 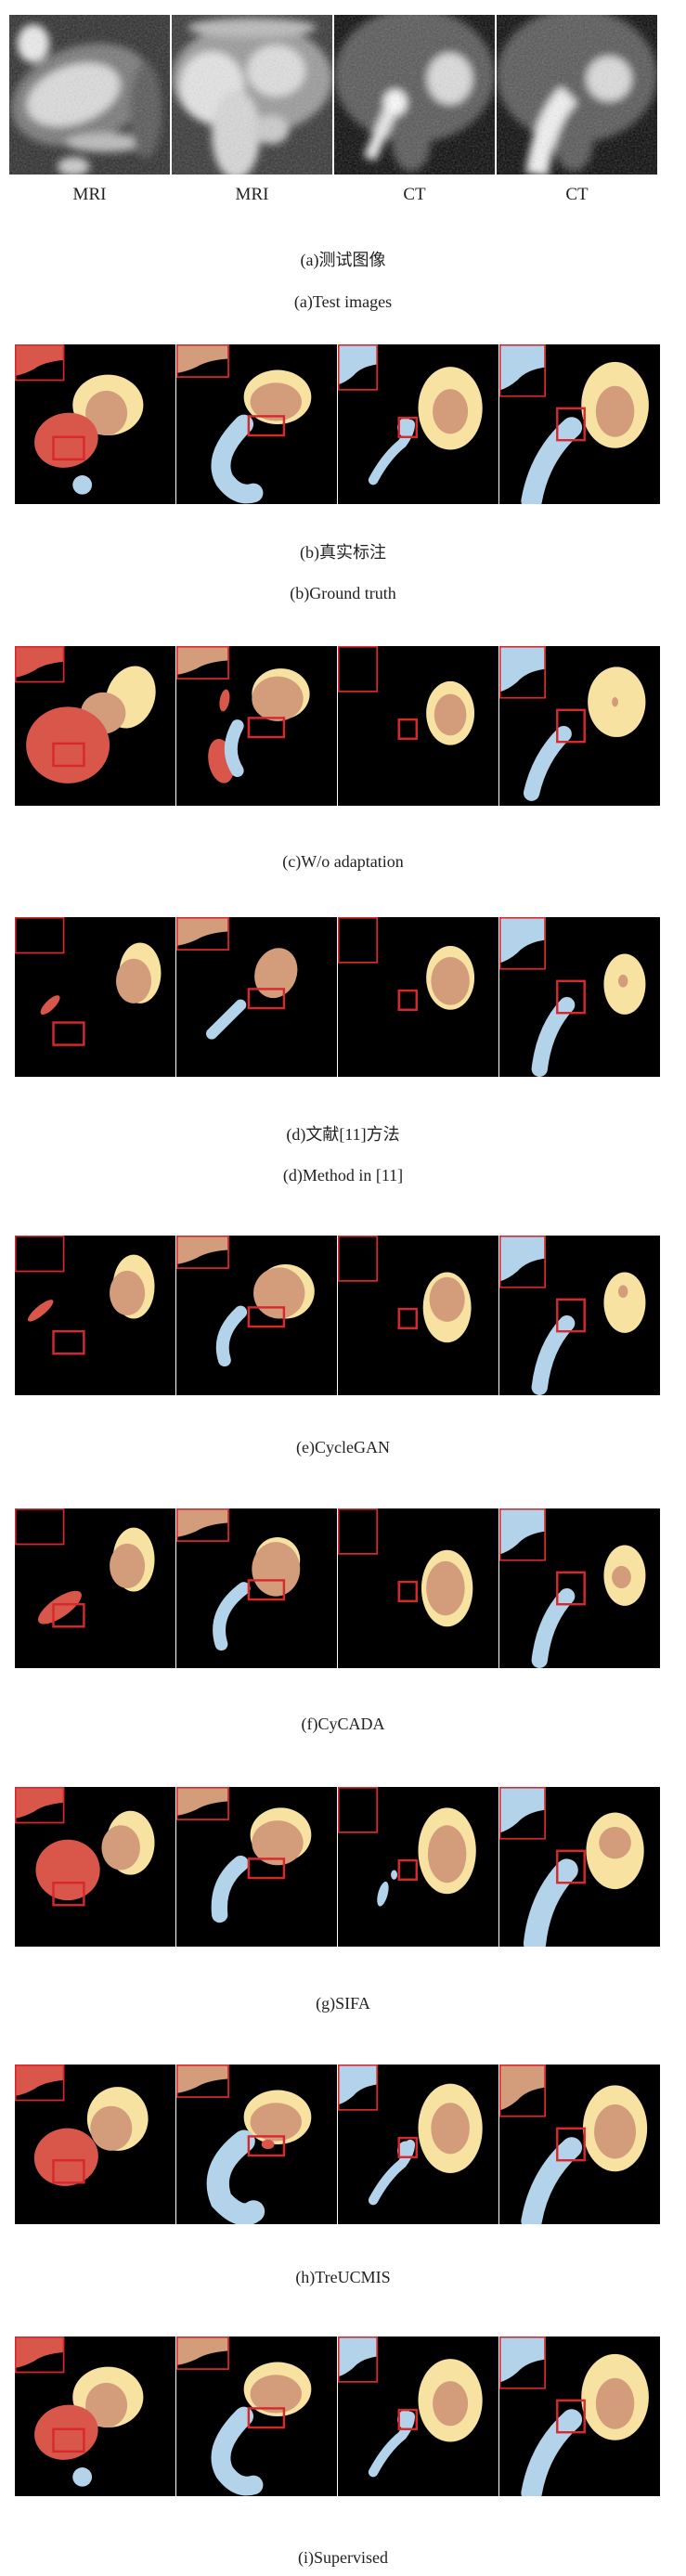 I want to click on caption-en: (f)CyCADA, so click(x=343, y=1724).